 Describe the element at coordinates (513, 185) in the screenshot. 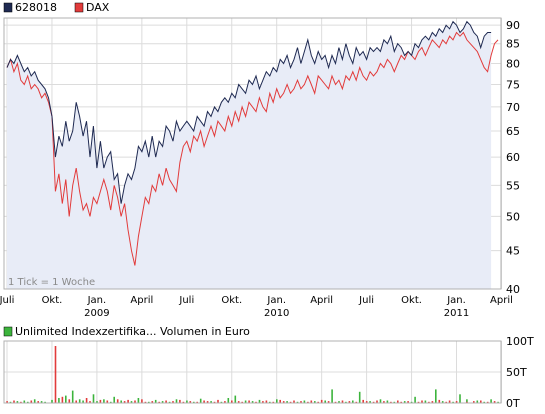

I see `y-tick-label: 55` at that location.